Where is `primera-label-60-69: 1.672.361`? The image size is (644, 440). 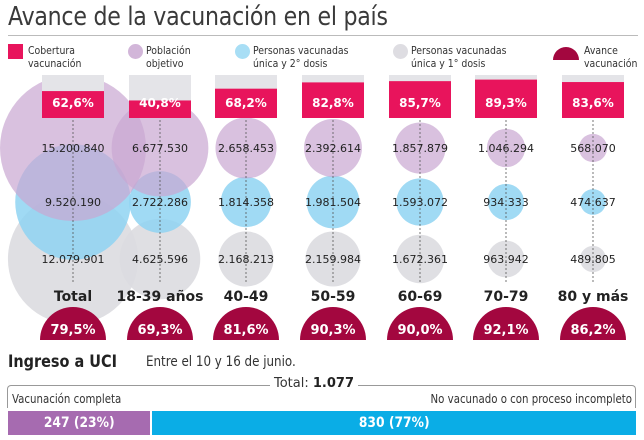 primera-label-60-69: 1.672.361 is located at coordinates (420, 259).